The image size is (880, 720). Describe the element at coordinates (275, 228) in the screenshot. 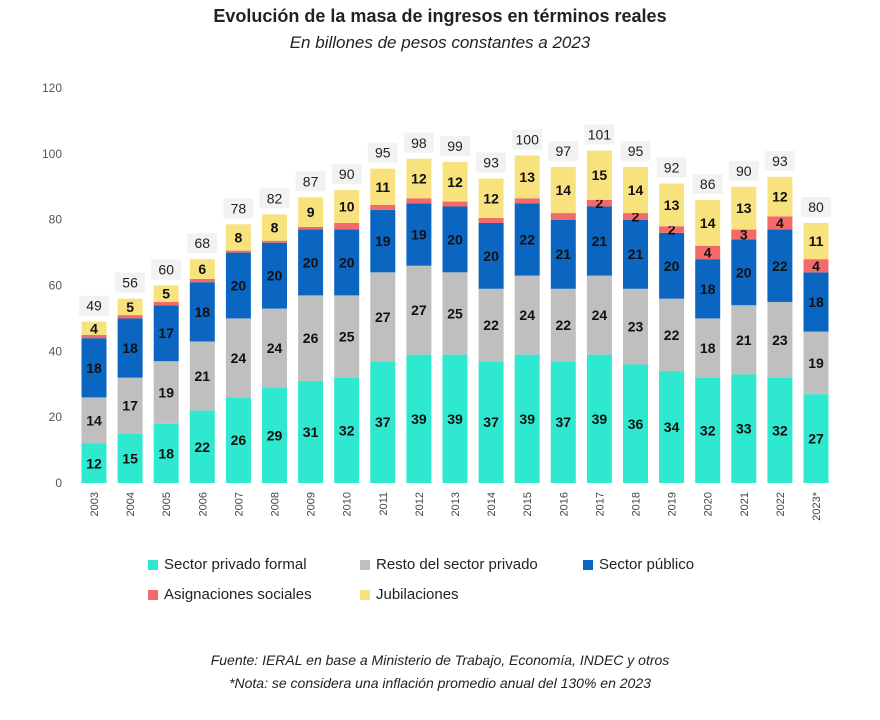

I see `data-label: 8` at that location.